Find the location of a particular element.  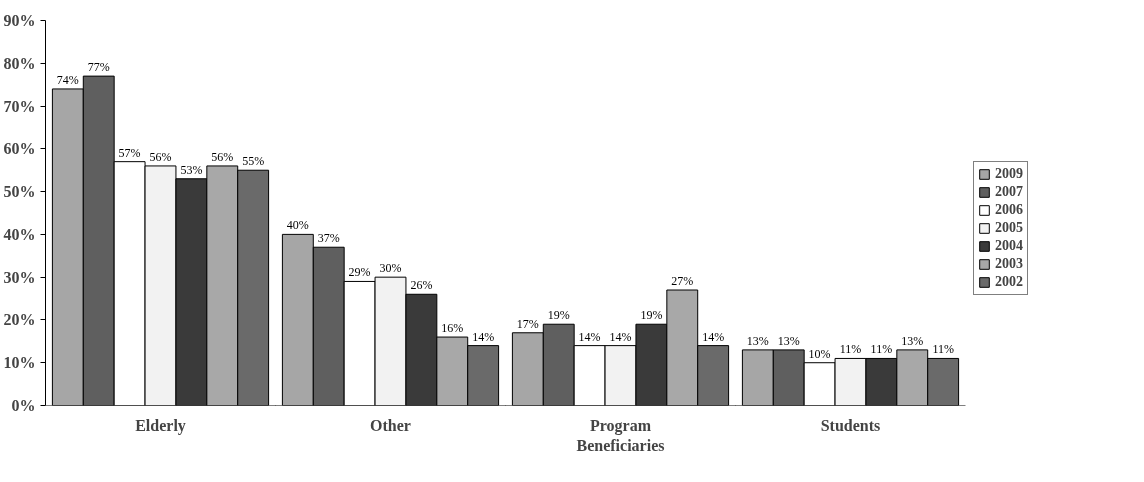

data-label: 27% is located at coordinates (682, 281).